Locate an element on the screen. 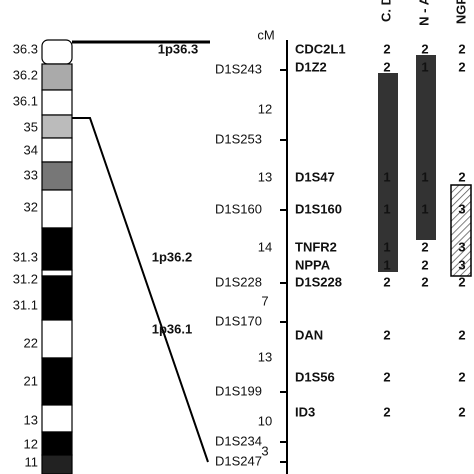  band-label: 34 is located at coordinates (31, 149).